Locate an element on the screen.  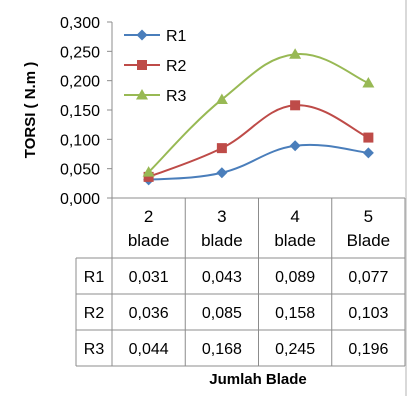
table-value-cell: 0,031 is located at coordinates (149, 277).